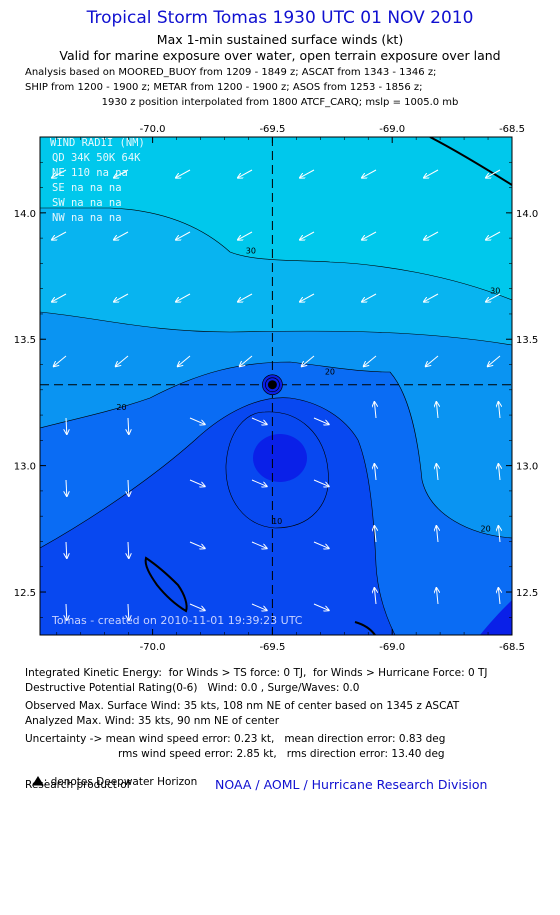 This screenshot has width=560, height=915. I want to click on contour-label: 10, so click(277, 521).